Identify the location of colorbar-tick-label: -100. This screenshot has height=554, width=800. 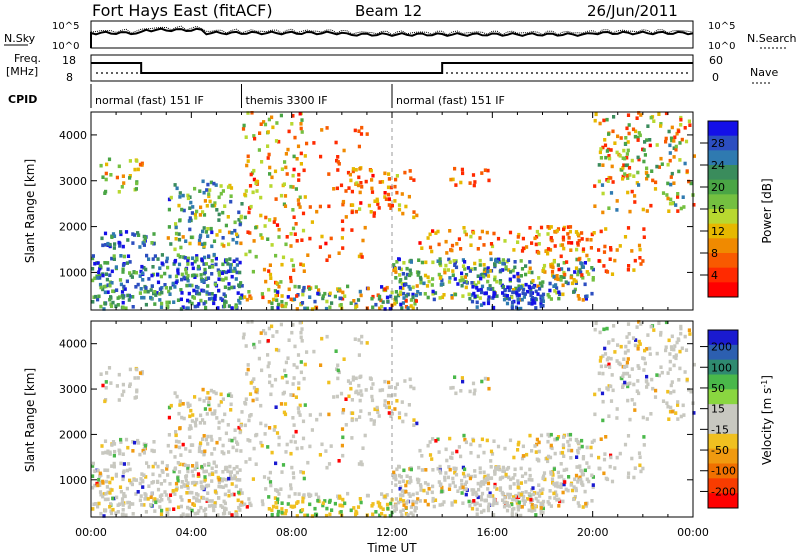
(723, 471).